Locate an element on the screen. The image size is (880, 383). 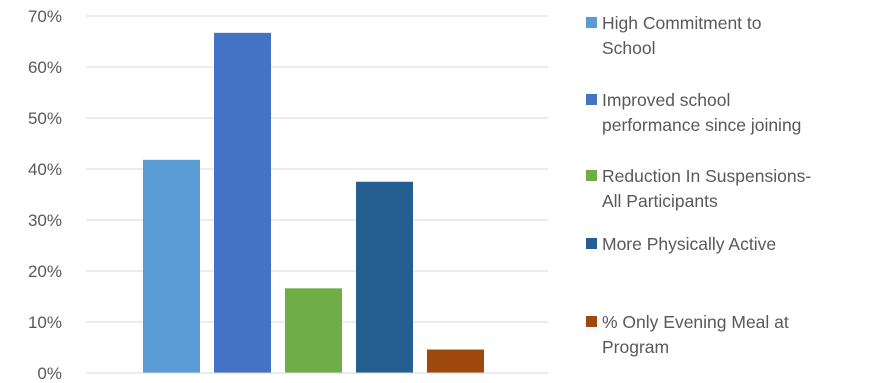
legend-label: High Commitment to School is located at coordinates (682, 35).